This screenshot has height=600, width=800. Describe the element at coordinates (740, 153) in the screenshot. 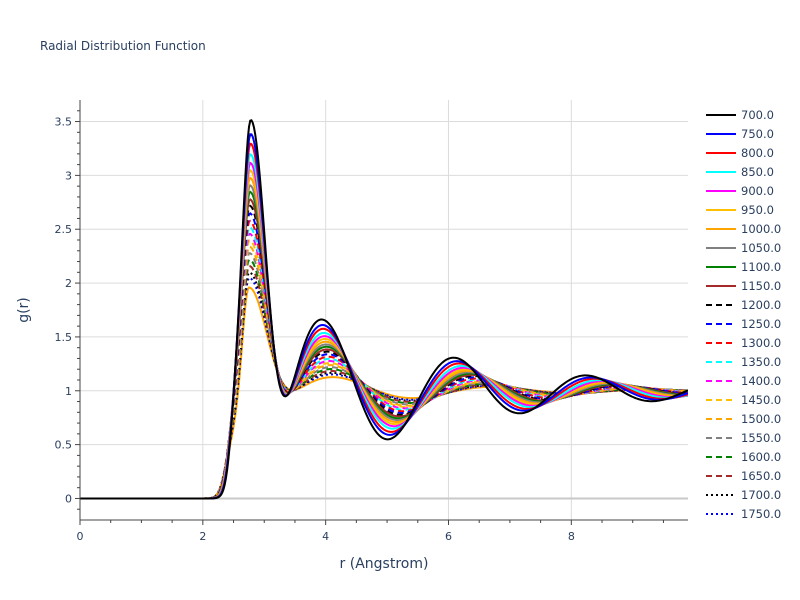

I see `legend-item: 800.0` at that location.